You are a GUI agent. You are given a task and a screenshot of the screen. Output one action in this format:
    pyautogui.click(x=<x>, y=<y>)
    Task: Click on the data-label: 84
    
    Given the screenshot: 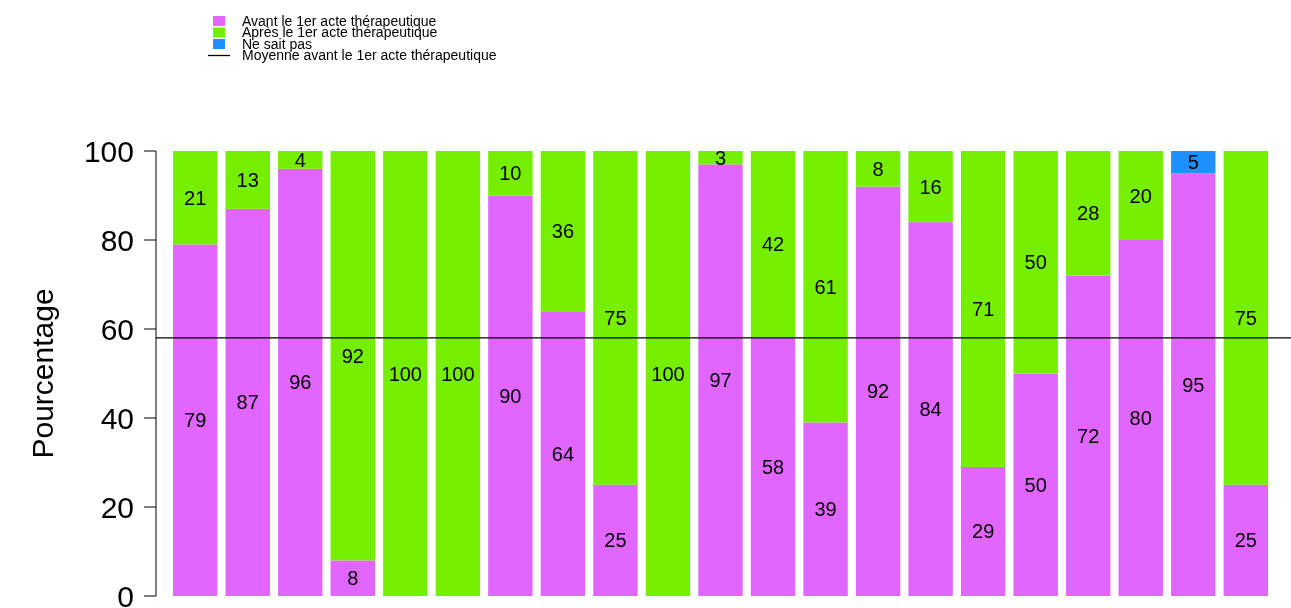 What is the action you would take?
    pyautogui.click(x=930, y=409)
    